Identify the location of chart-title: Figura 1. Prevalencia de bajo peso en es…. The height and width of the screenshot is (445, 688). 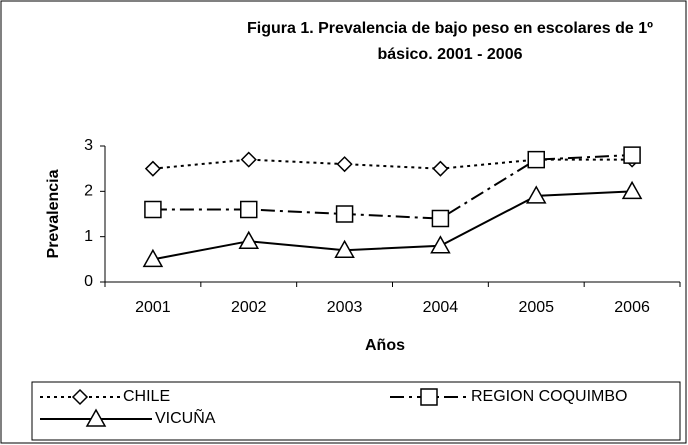
(450, 41).